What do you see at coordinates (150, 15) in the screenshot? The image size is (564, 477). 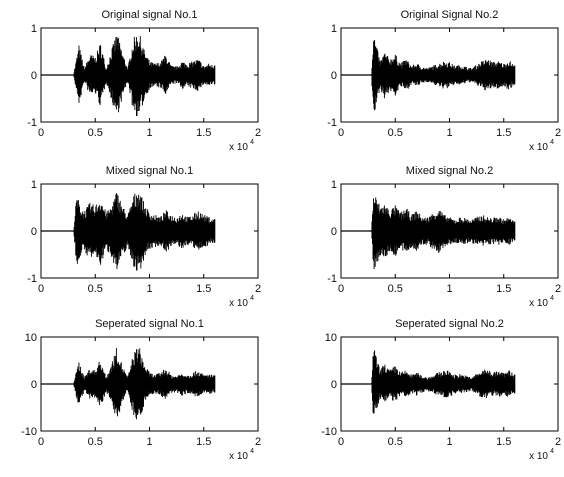 I see `subplot-title: Original signal No.1` at bounding box center [150, 15].